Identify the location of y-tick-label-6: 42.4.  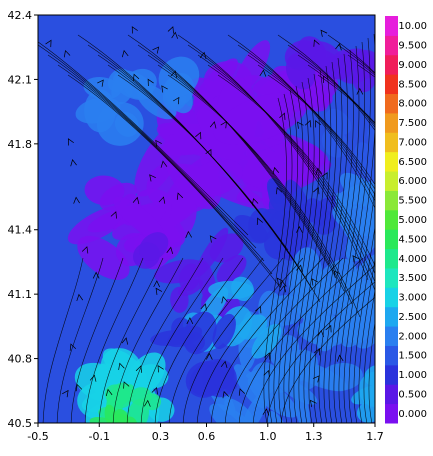
(20, 15).